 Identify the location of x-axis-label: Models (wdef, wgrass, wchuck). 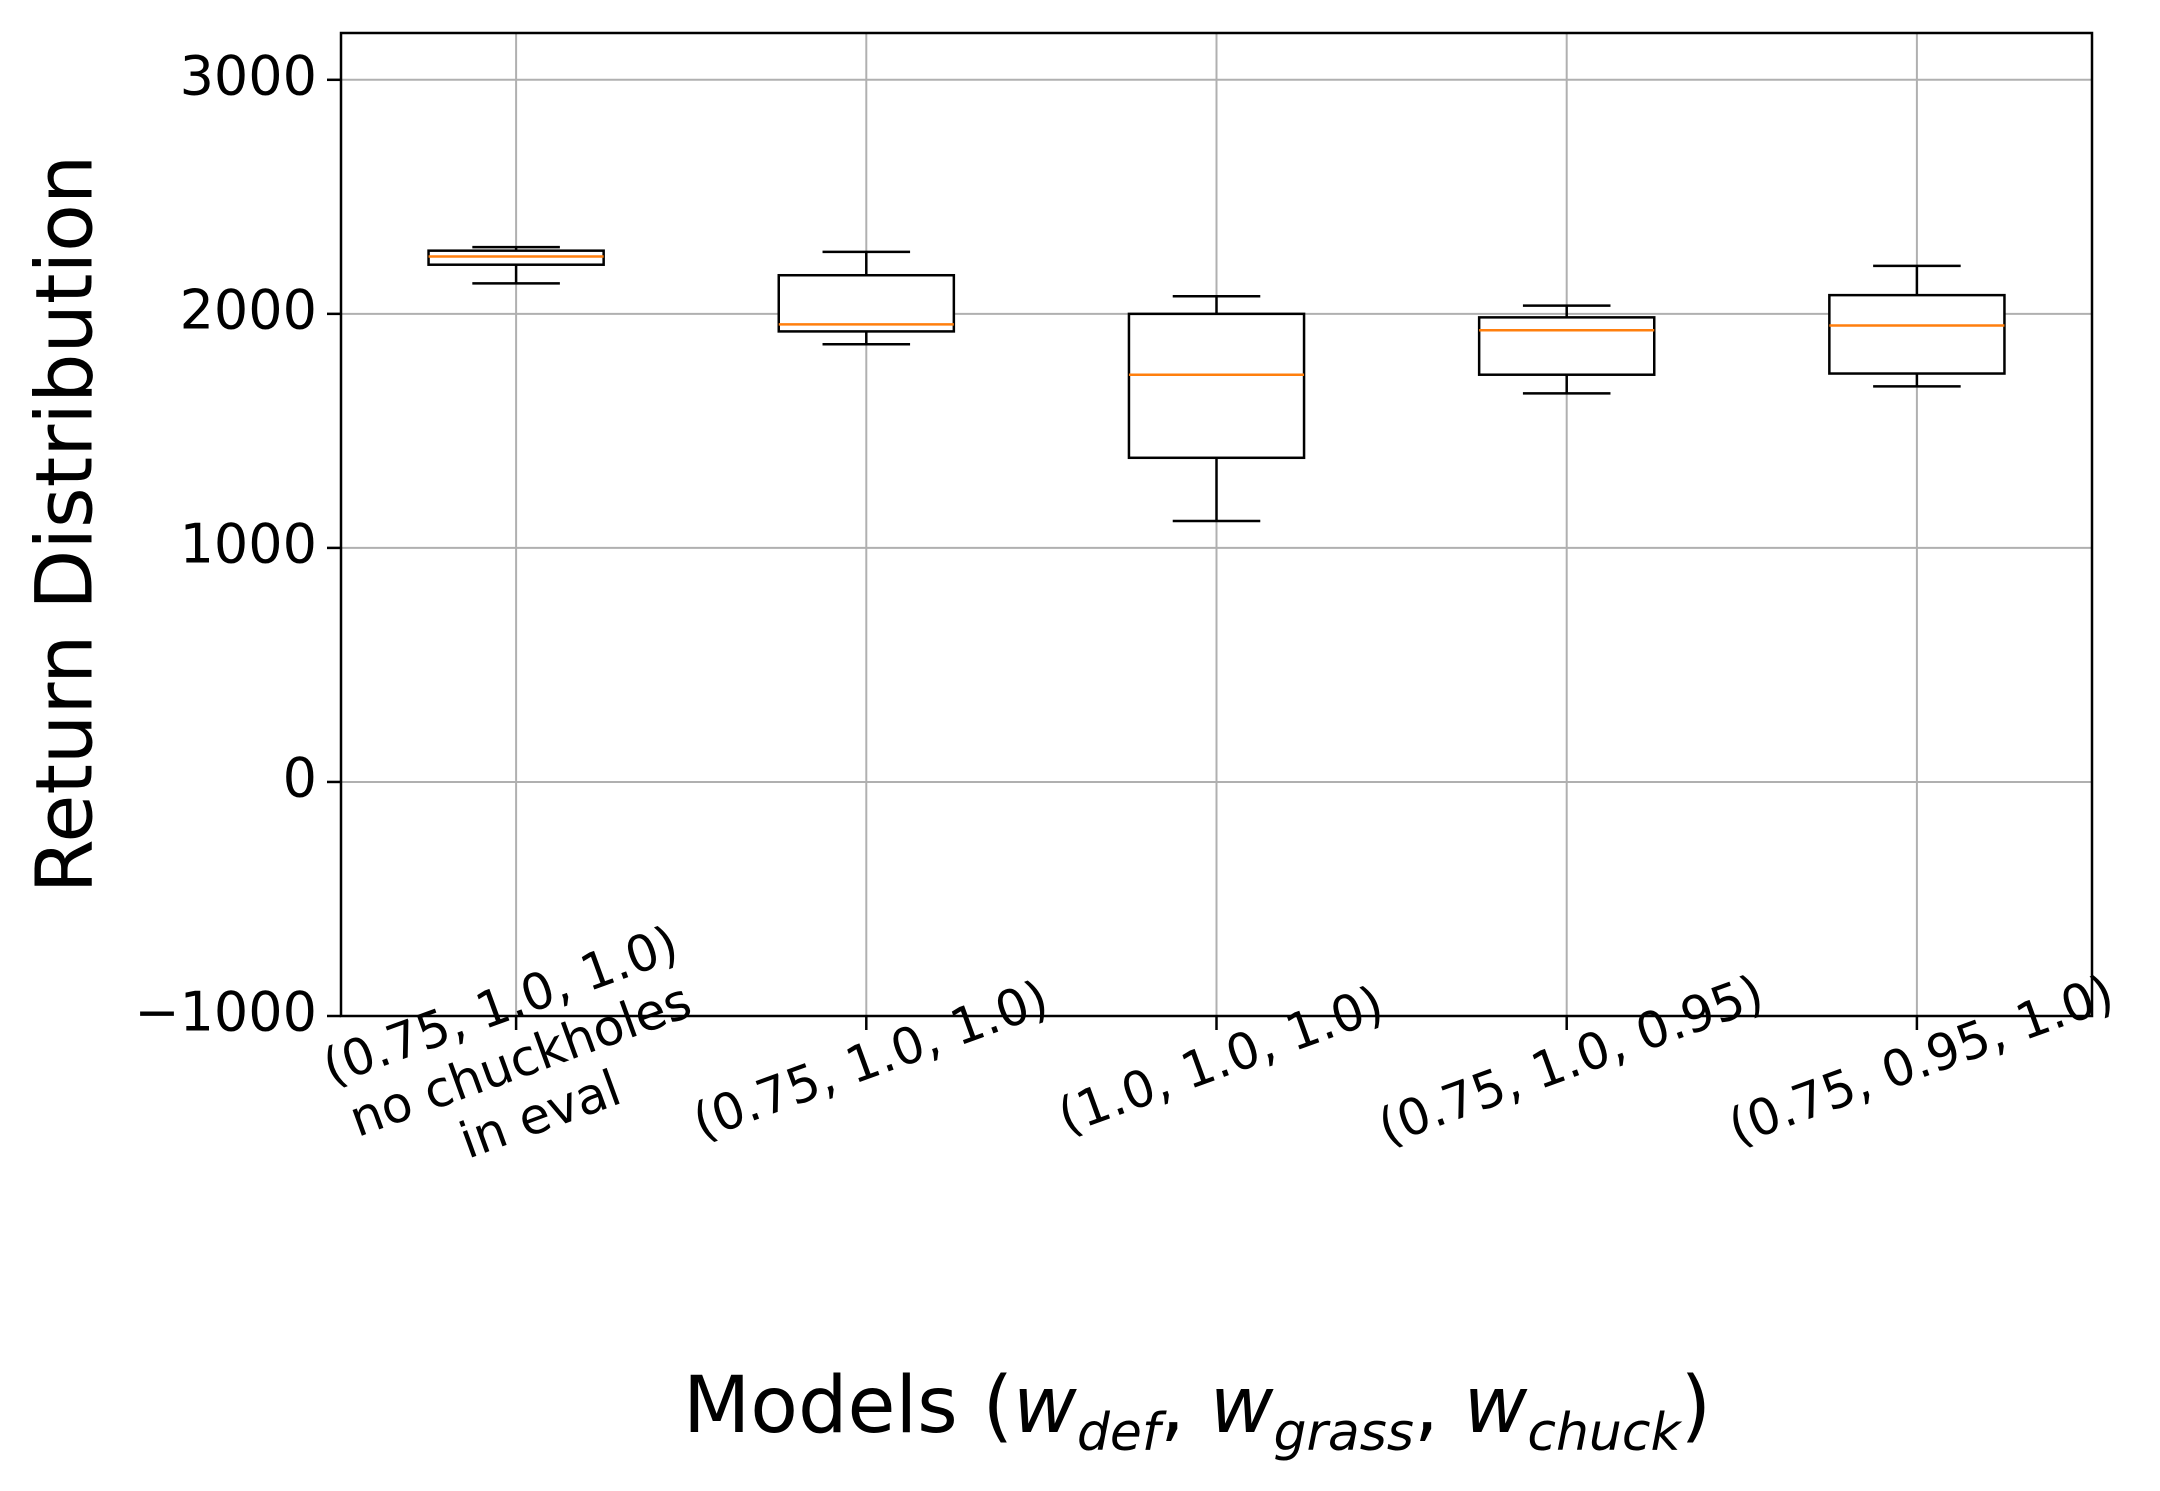
(1197, 1412).